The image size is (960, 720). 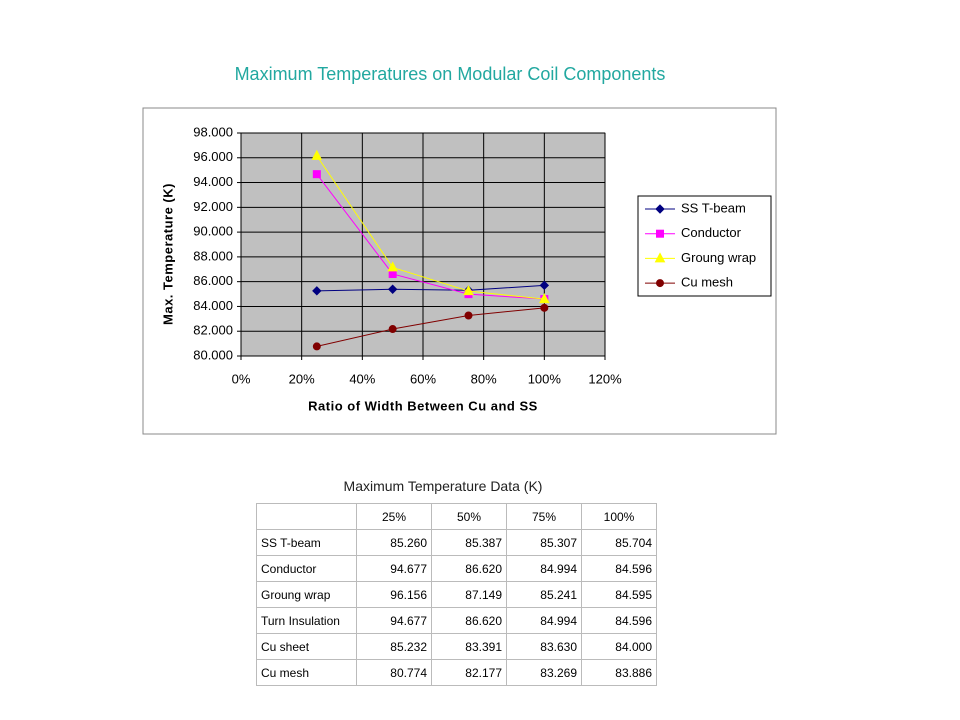 What do you see at coordinates (713, 207) in the screenshot?
I see `legend-label: SS T-beam` at bounding box center [713, 207].